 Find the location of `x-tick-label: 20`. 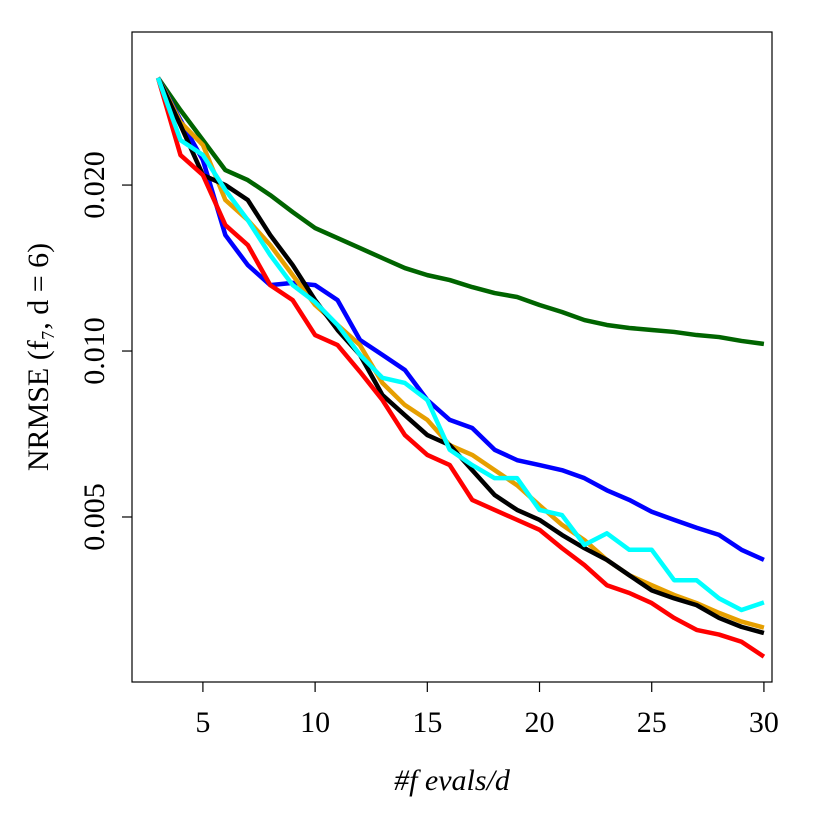

x-tick-label: 20 is located at coordinates (540, 722).